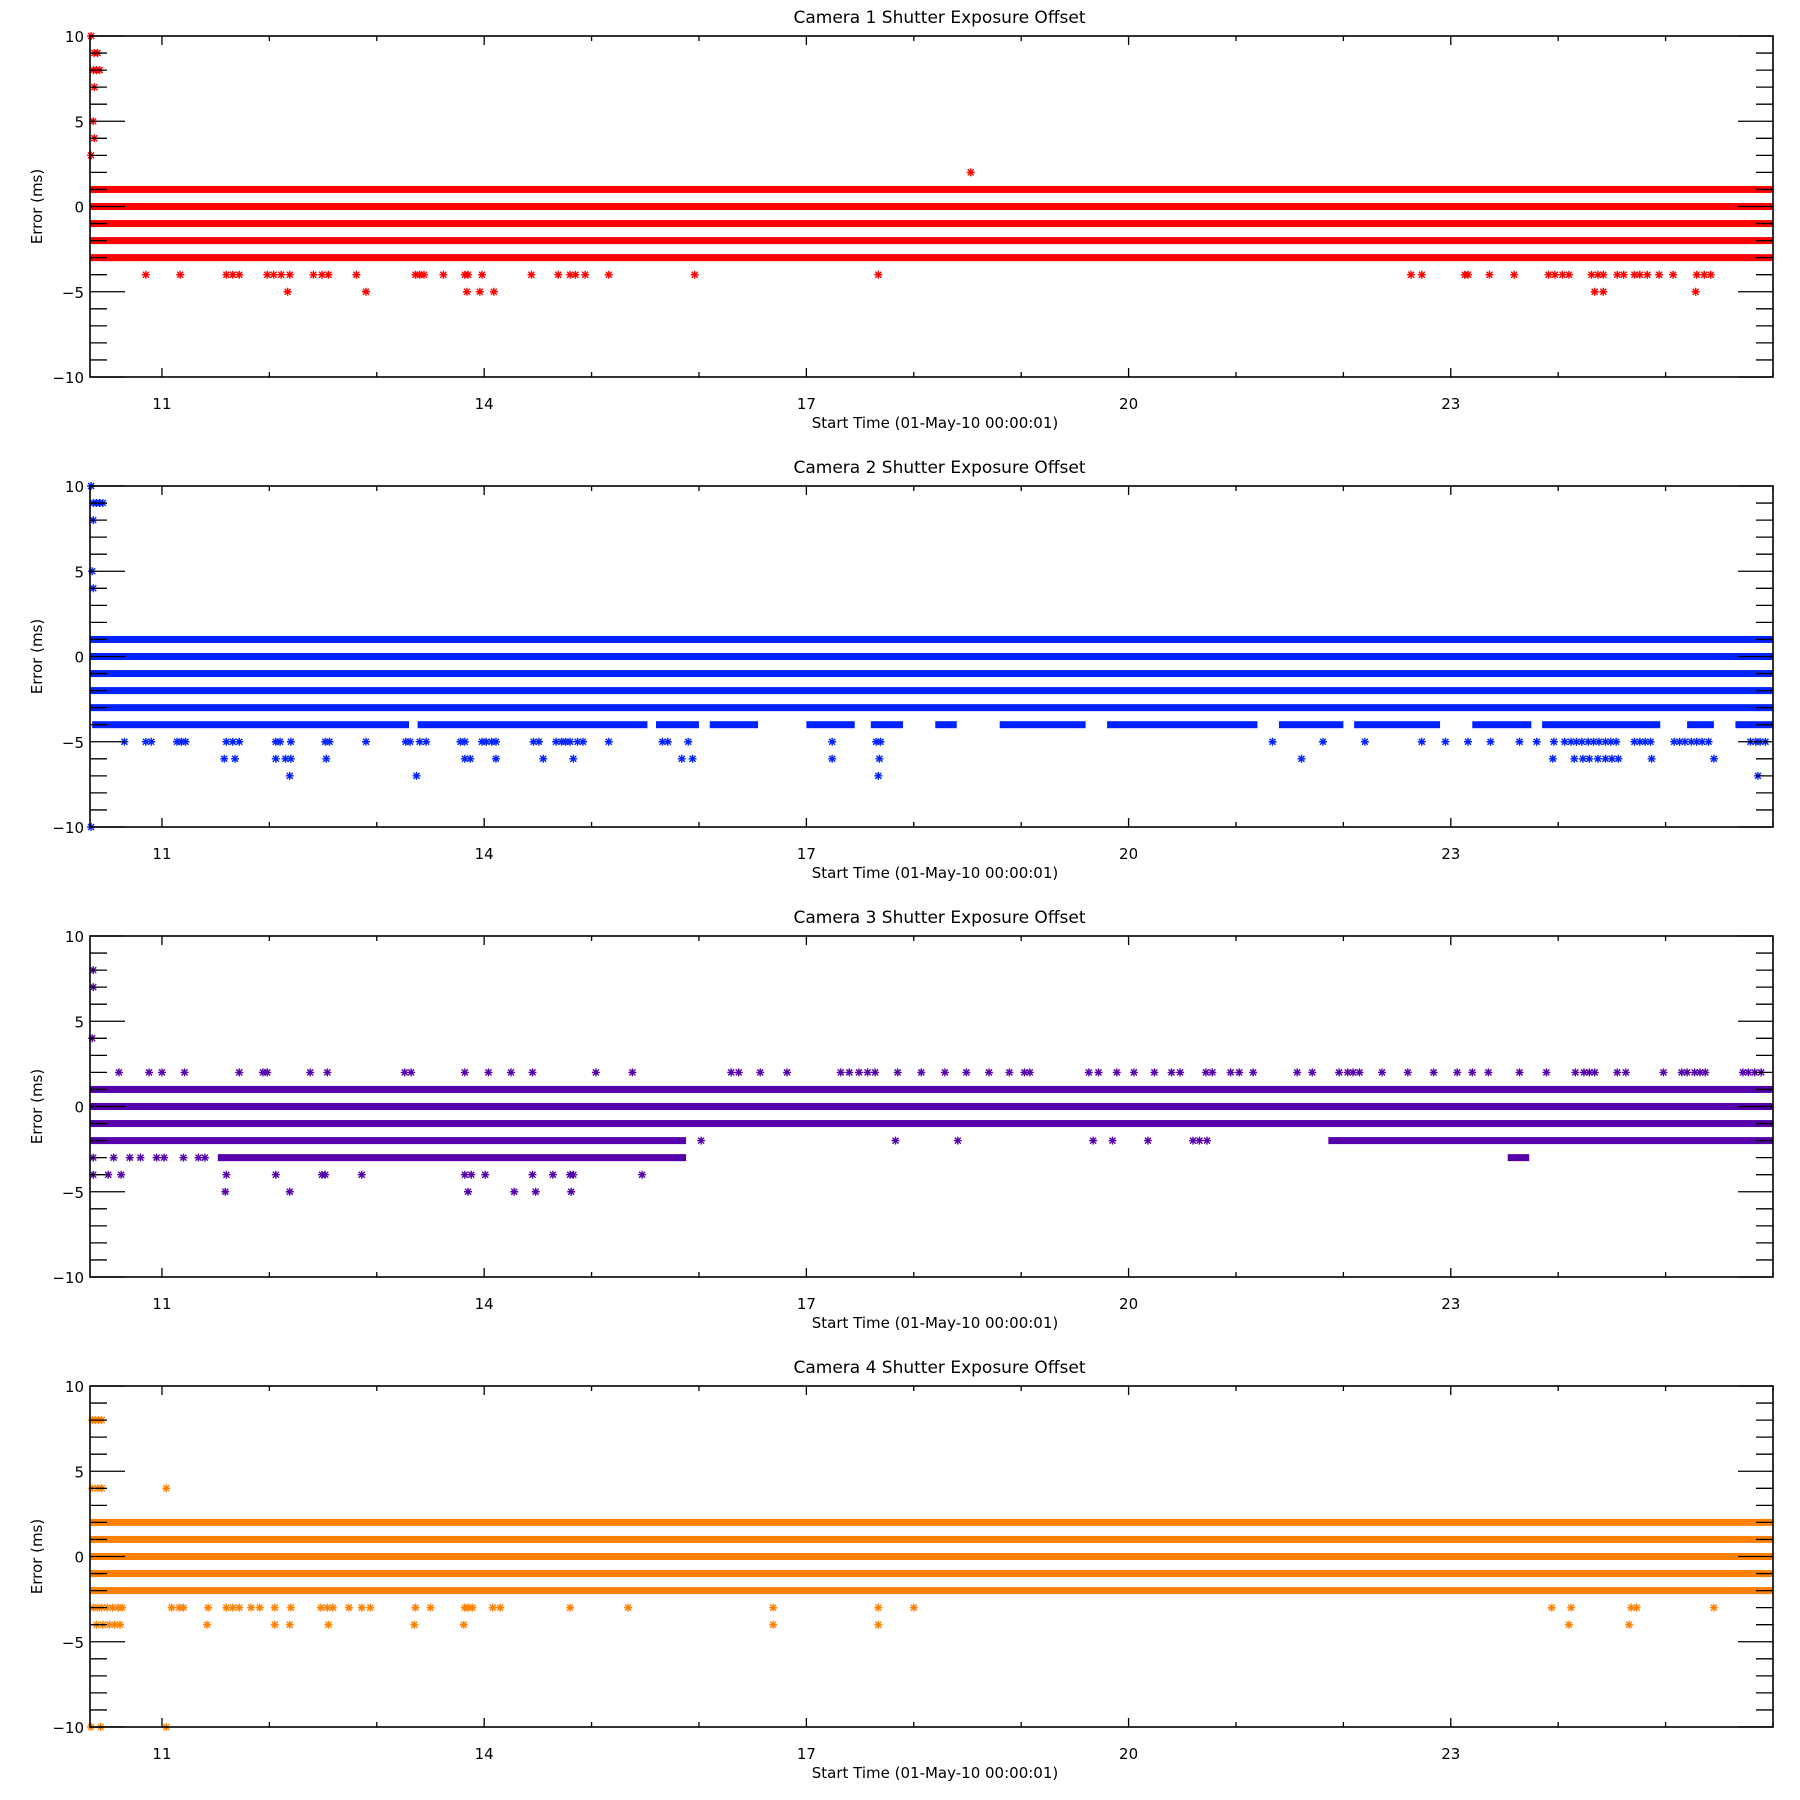 This screenshot has height=1800, width=1800. What do you see at coordinates (73, 1643) in the screenshot?
I see `y-tick-label: −5` at bounding box center [73, 1643].